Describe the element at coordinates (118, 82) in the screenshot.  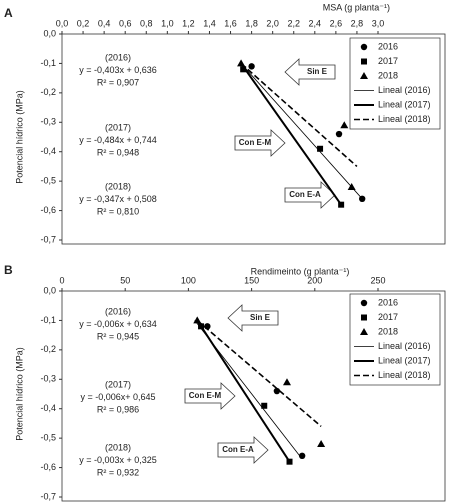
I see `equation-text: R² = 0,907` at that location.